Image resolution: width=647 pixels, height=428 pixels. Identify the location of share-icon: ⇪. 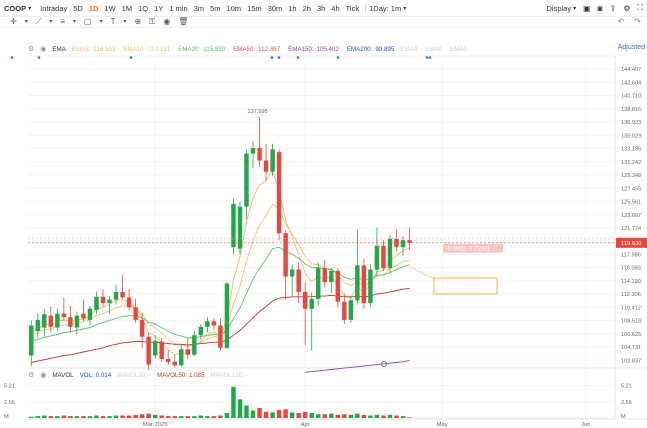
(613, 8).